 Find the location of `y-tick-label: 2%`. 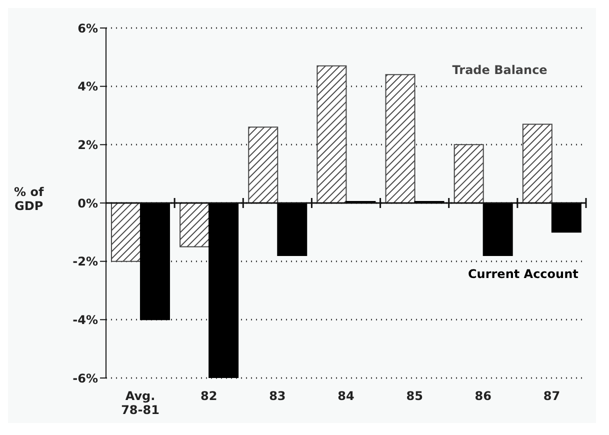

y-tick-label: 2% is located at coordinates (88, 145).